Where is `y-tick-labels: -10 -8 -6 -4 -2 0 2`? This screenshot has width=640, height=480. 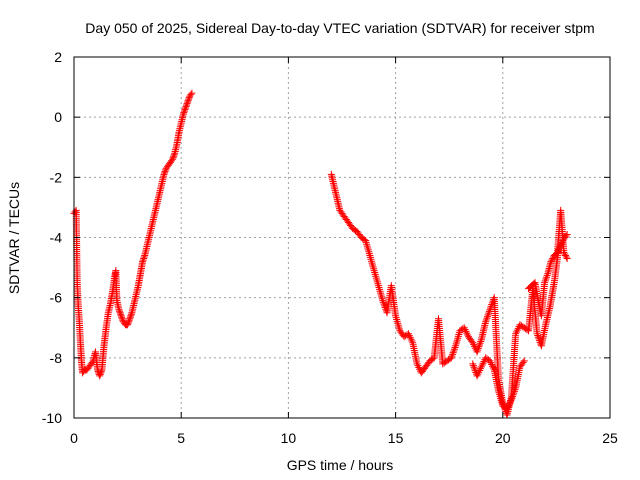
y-tick-labels: -10 -8 -6 -4 -2 0 2 is located at coordinates (52, 237).